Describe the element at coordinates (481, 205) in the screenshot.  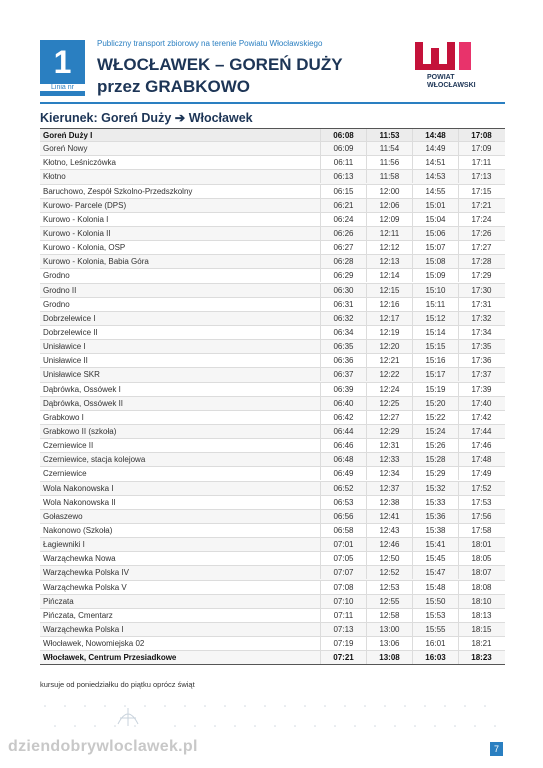
I see `departure-time: 17:21` at that location.